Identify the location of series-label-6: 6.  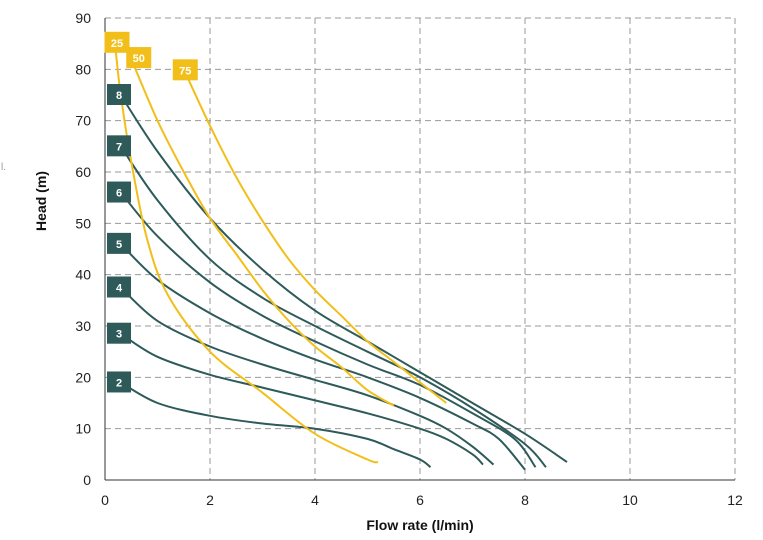
(119, 194).